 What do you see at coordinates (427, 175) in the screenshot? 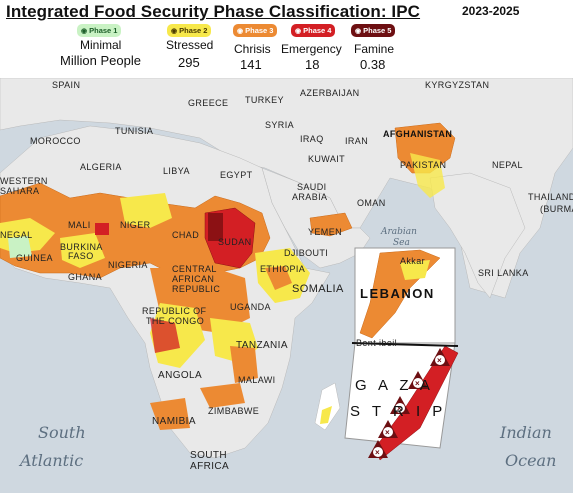
I see `pakistan-region` at bounding box center [427, 175].